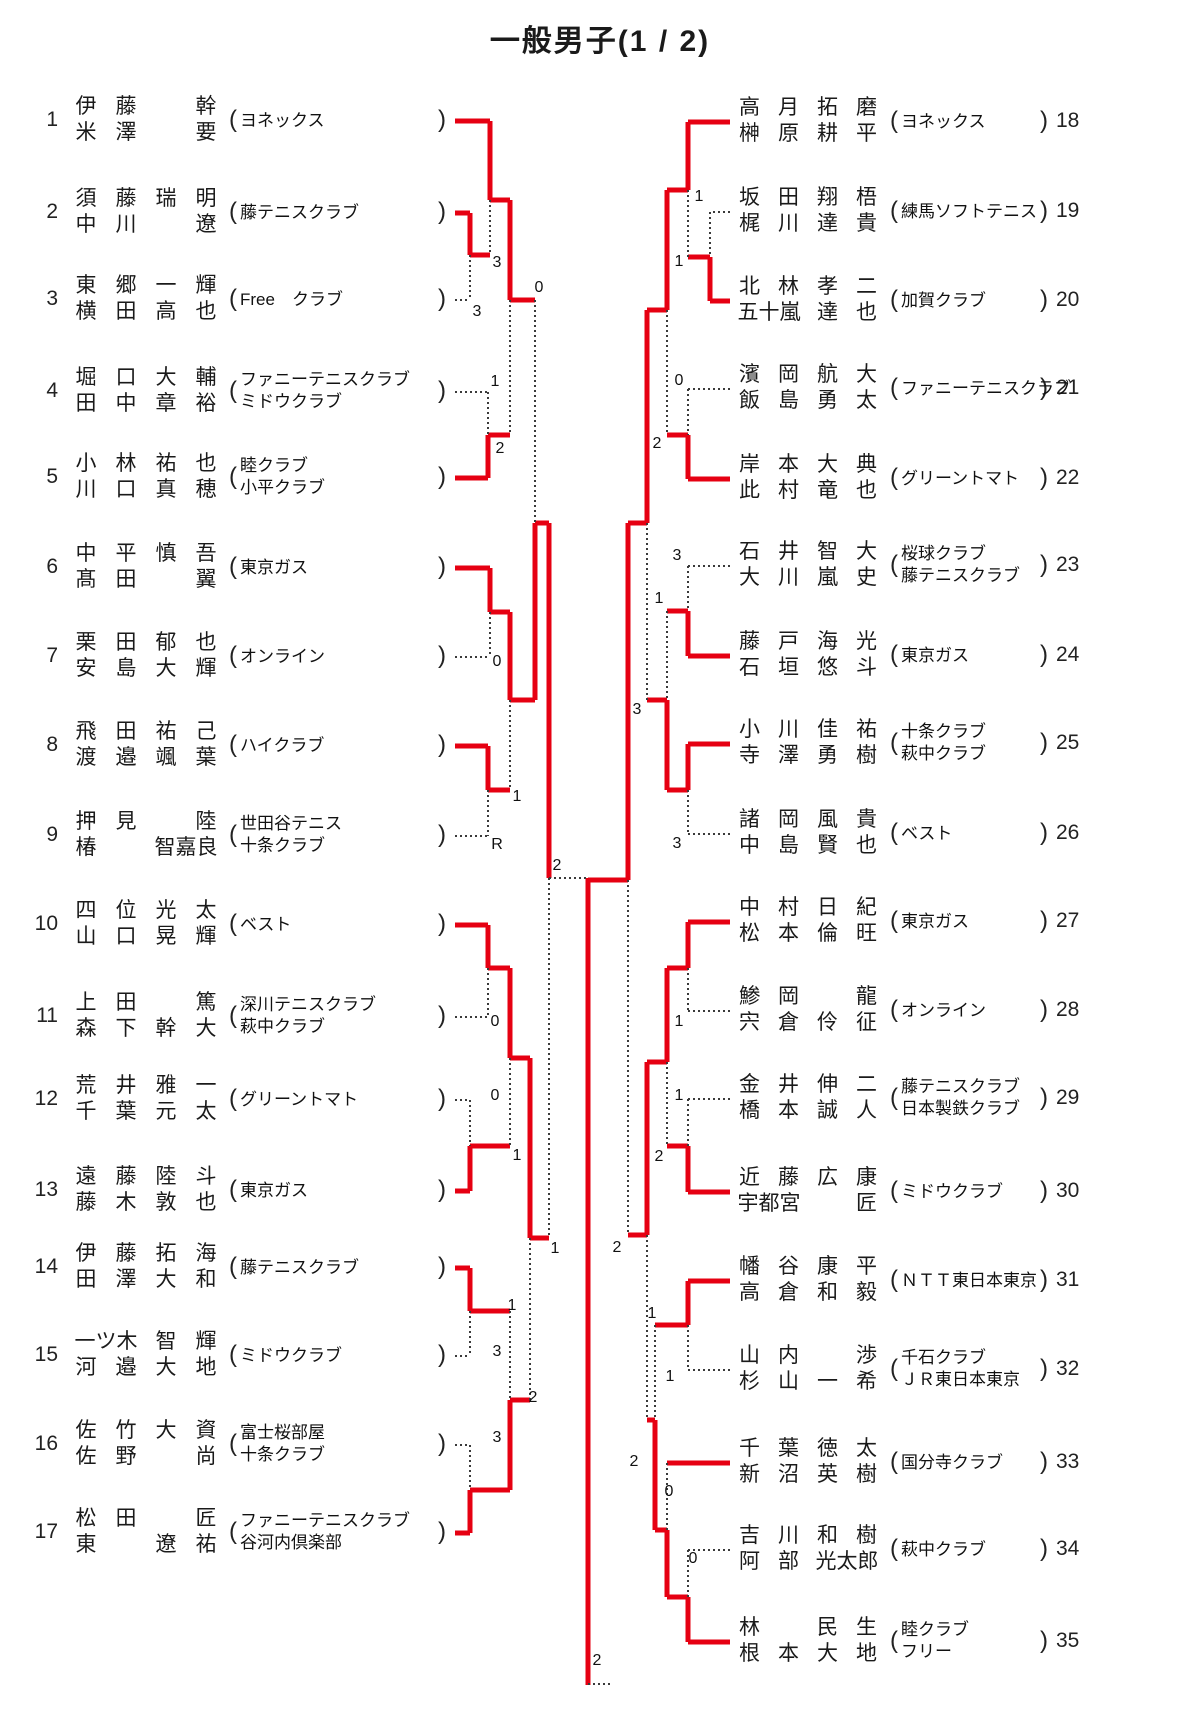  I want to click on entry-name-cell: 須, so click(86, 198).